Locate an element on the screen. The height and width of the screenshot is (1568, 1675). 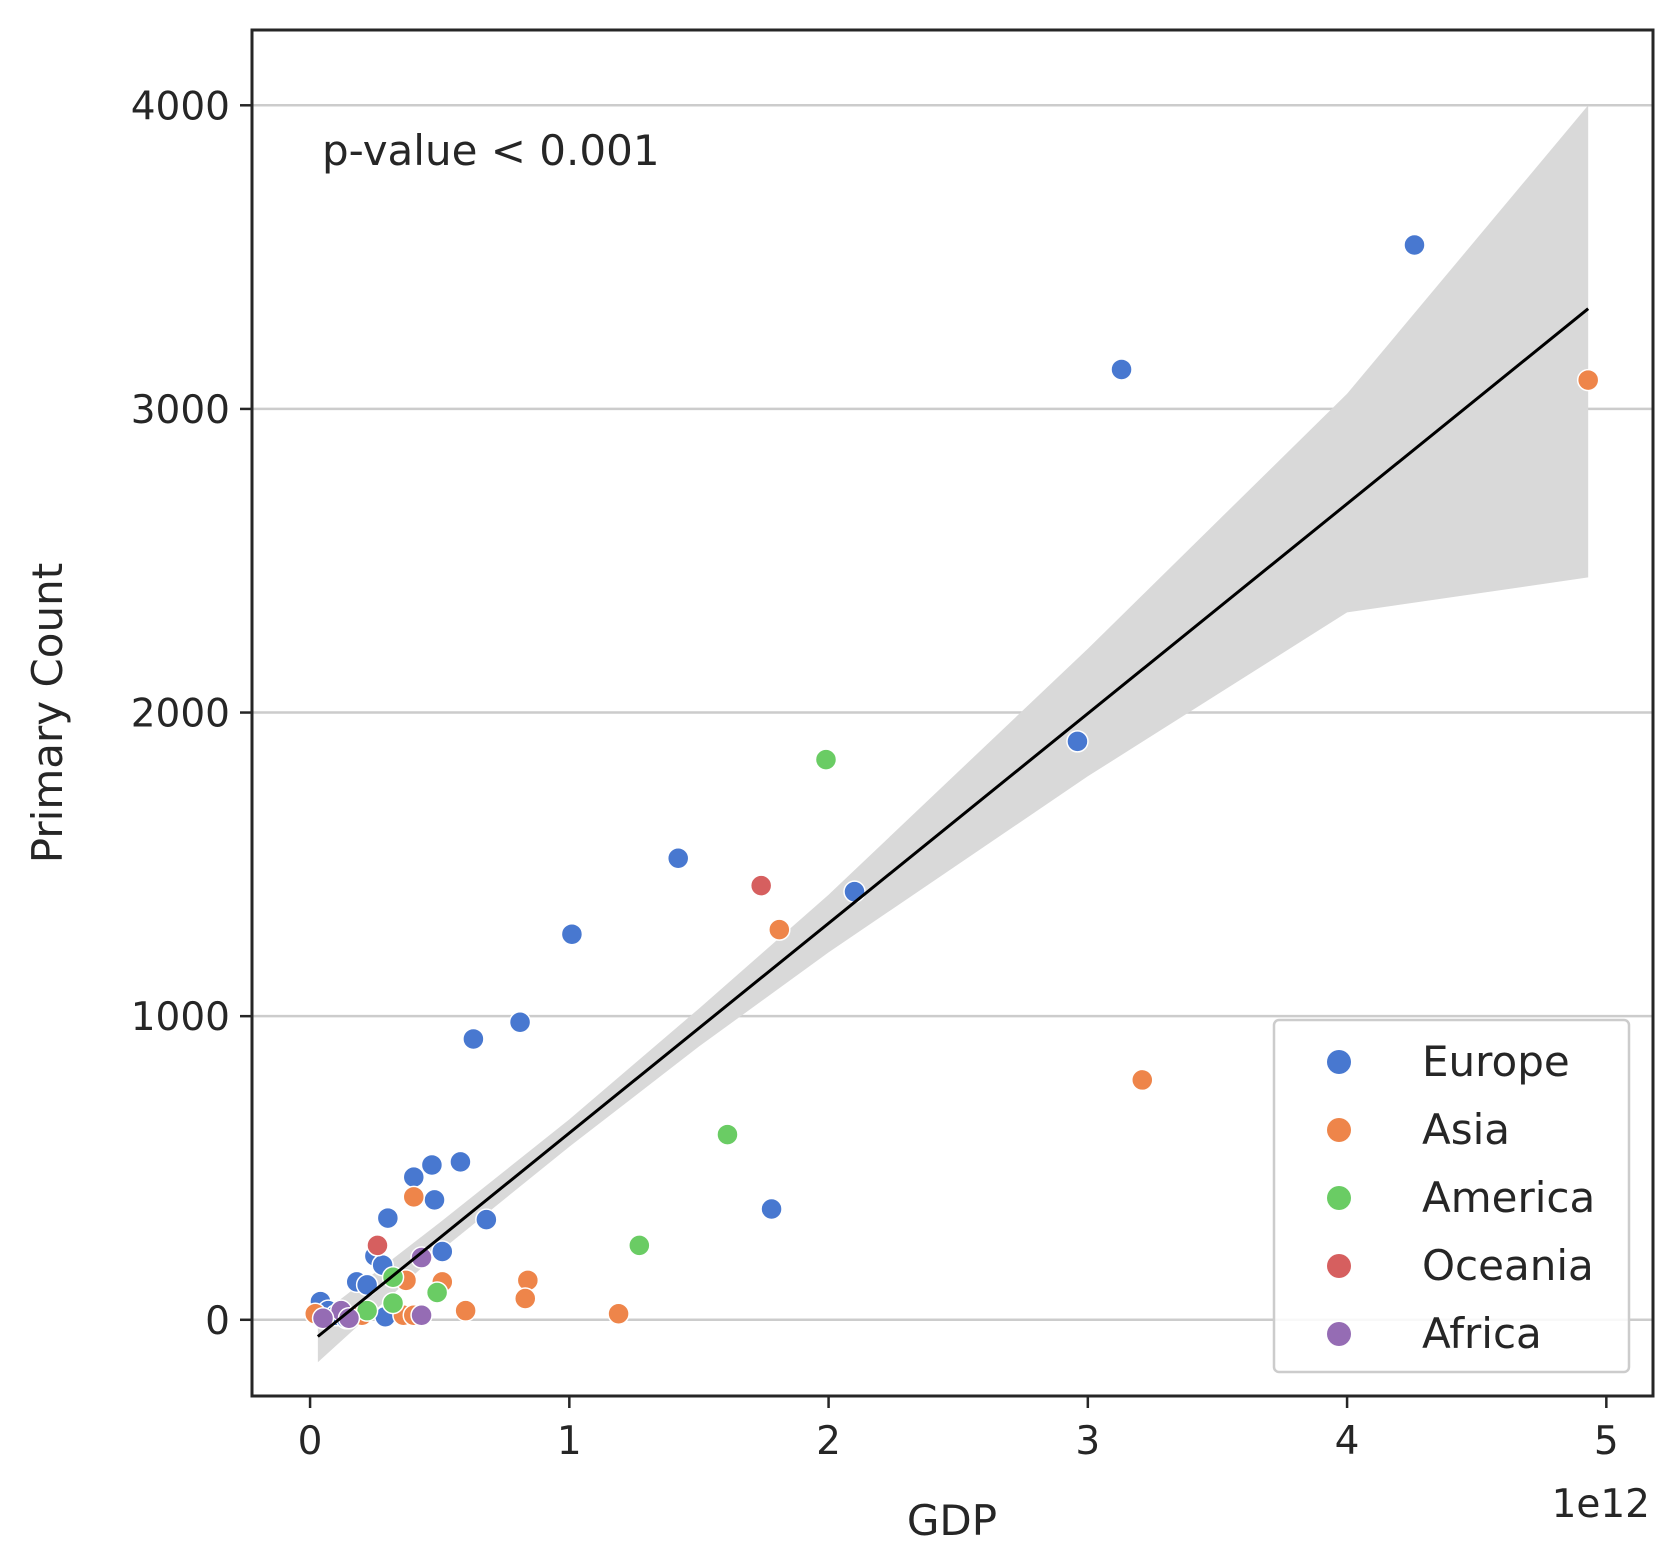
x-tick-label: 3 is located at coordinates (1087, 1441).